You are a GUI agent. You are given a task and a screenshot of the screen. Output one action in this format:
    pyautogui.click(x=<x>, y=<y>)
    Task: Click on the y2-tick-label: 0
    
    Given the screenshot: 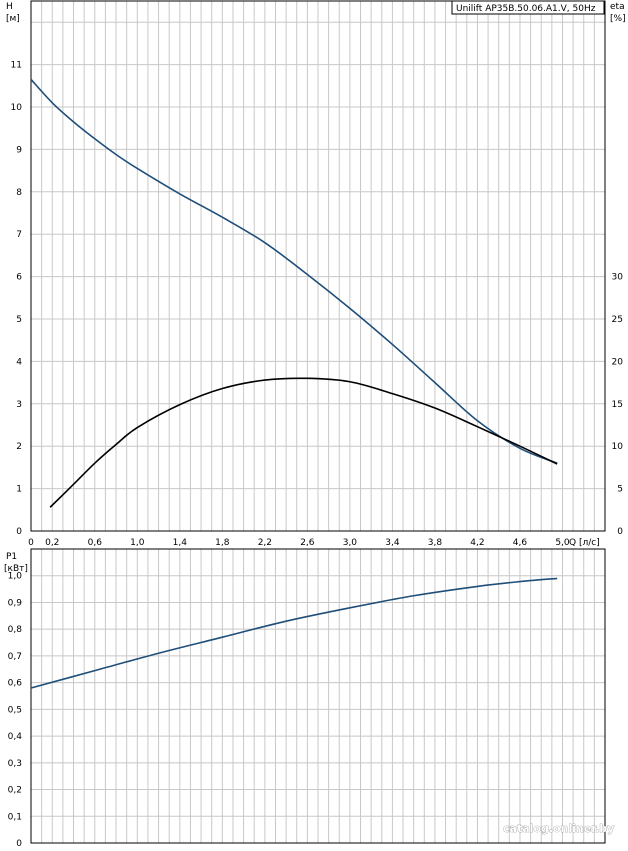 What is the action you would take?
    pyautogui.click(x=620, y=532)
    